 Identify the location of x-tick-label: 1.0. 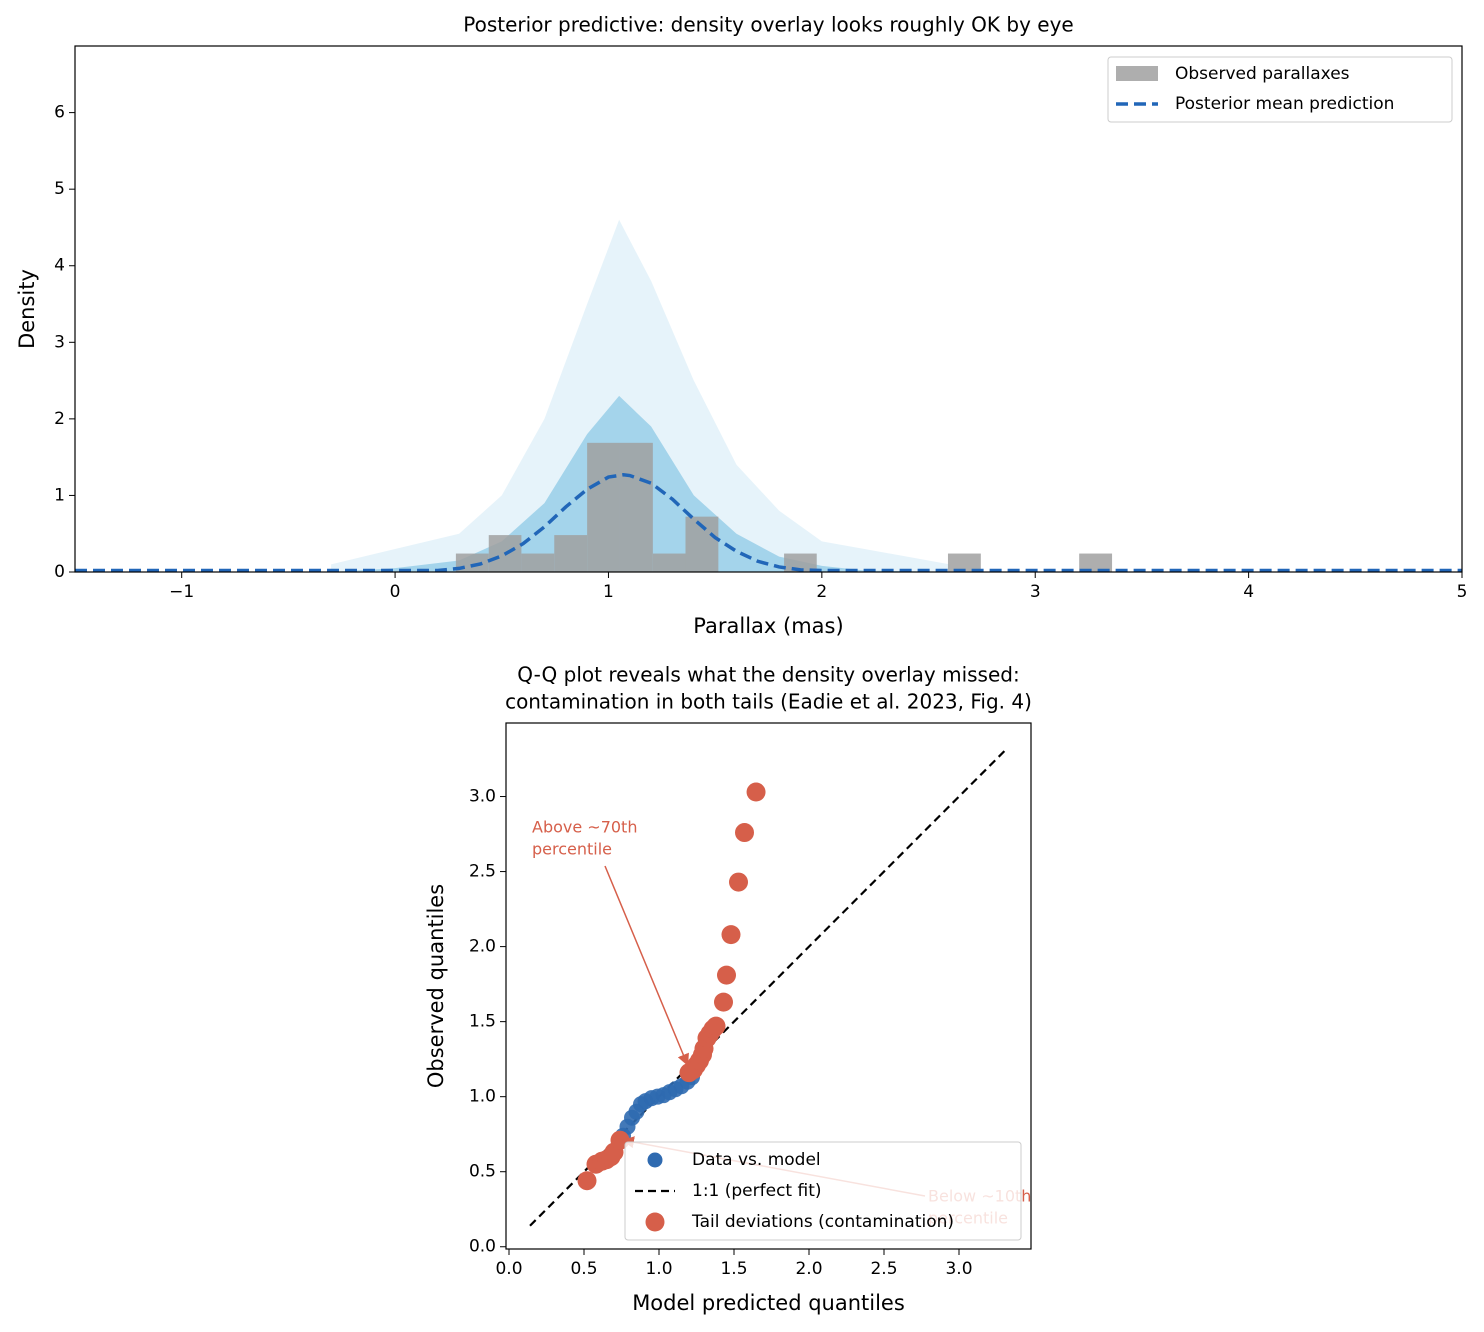
(658, 1269).